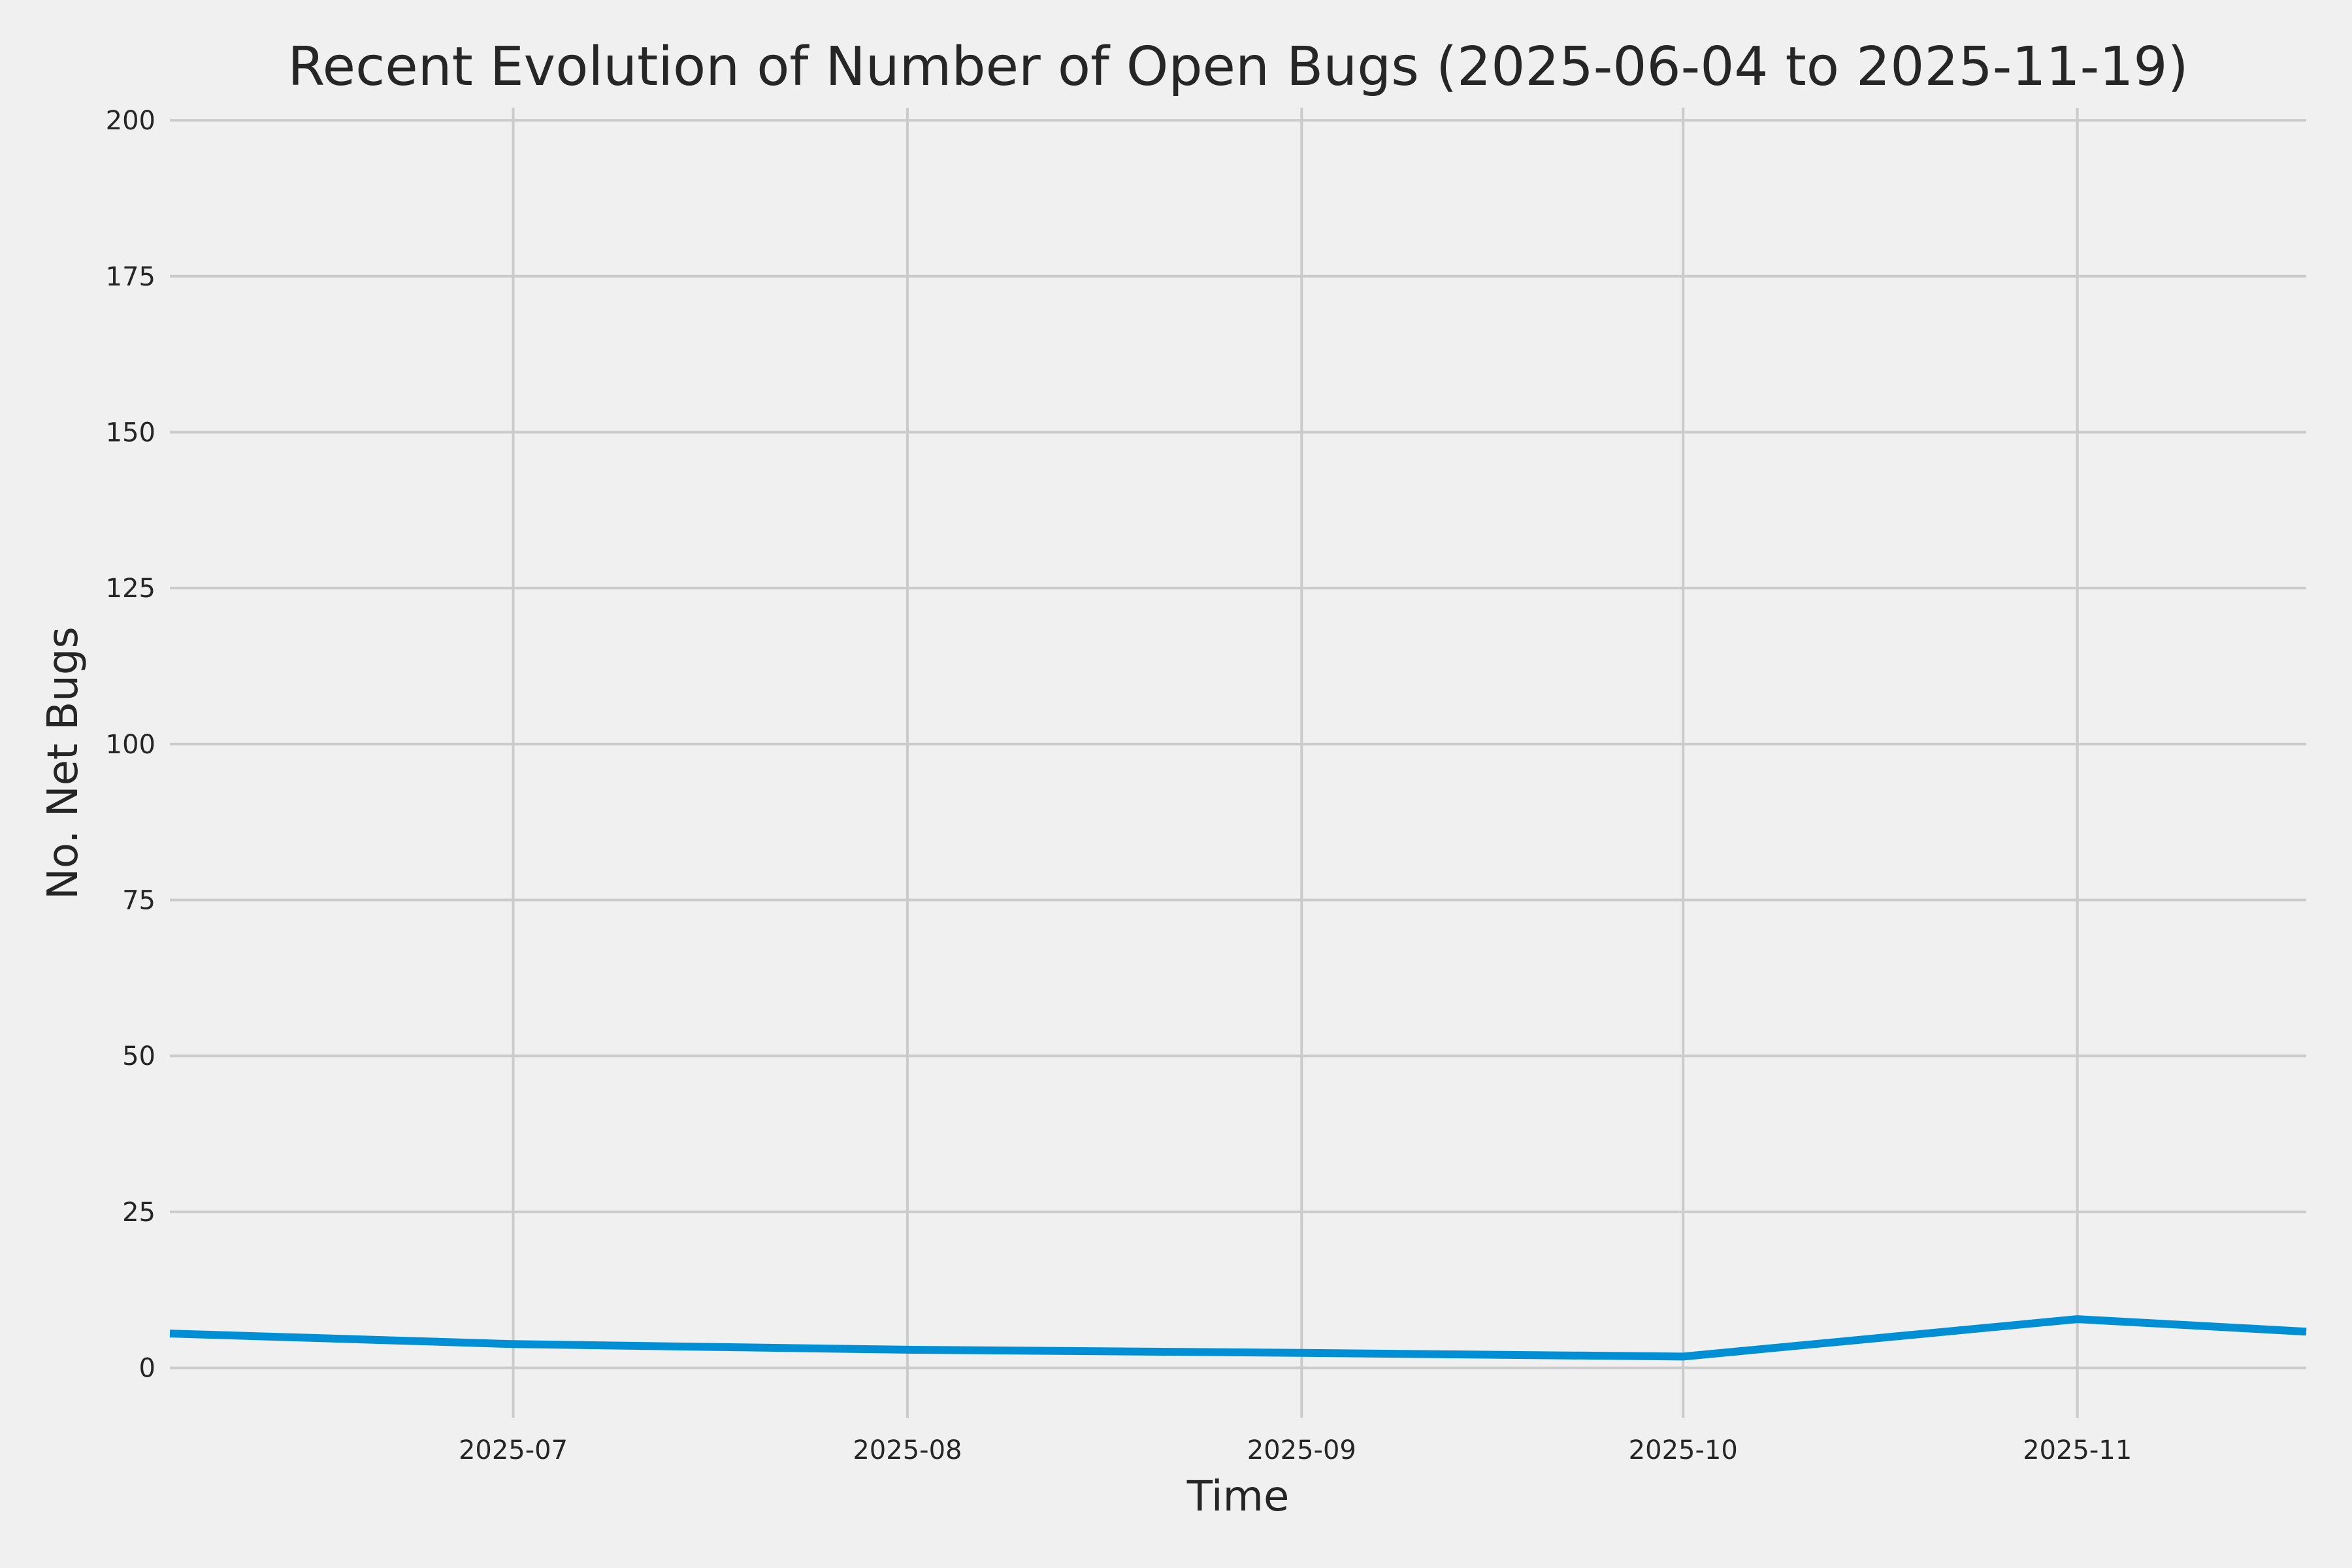 This screenshot has height=1568, width=2352. Describe the element at coordinates (2077, 1450) in the screenshot. I see `x-tick-label: 2025-11` at that location.